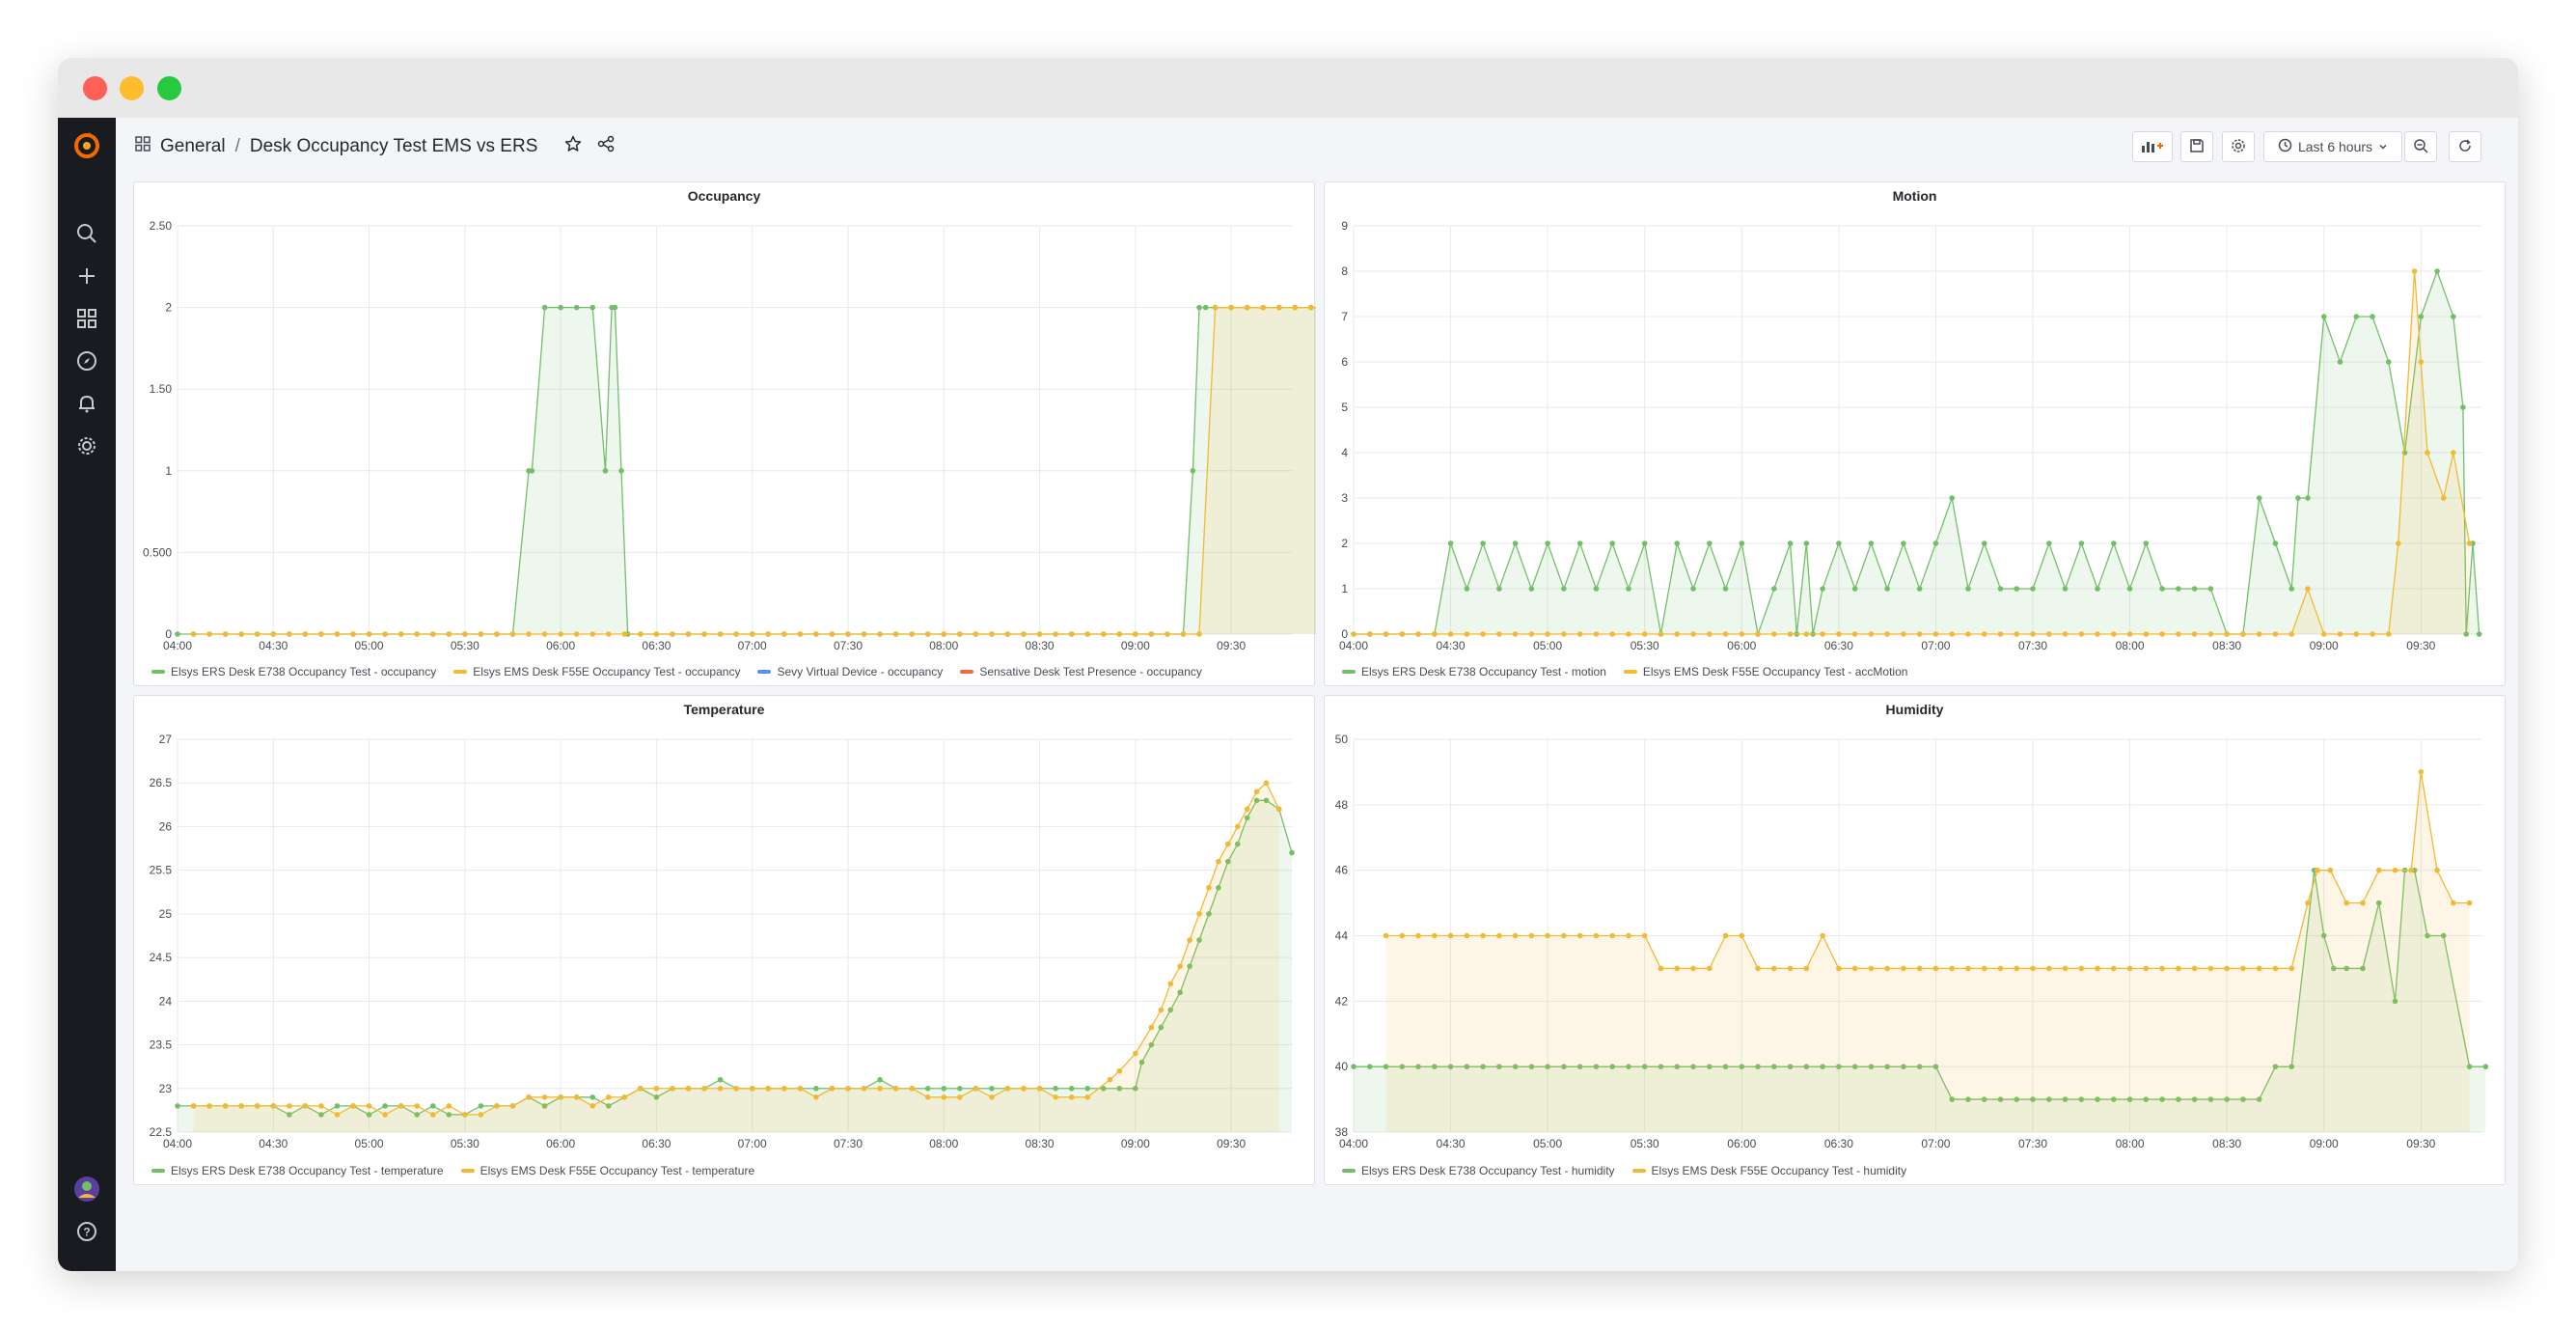  I want to click on panel-title: Temperature, so click(724, 709).